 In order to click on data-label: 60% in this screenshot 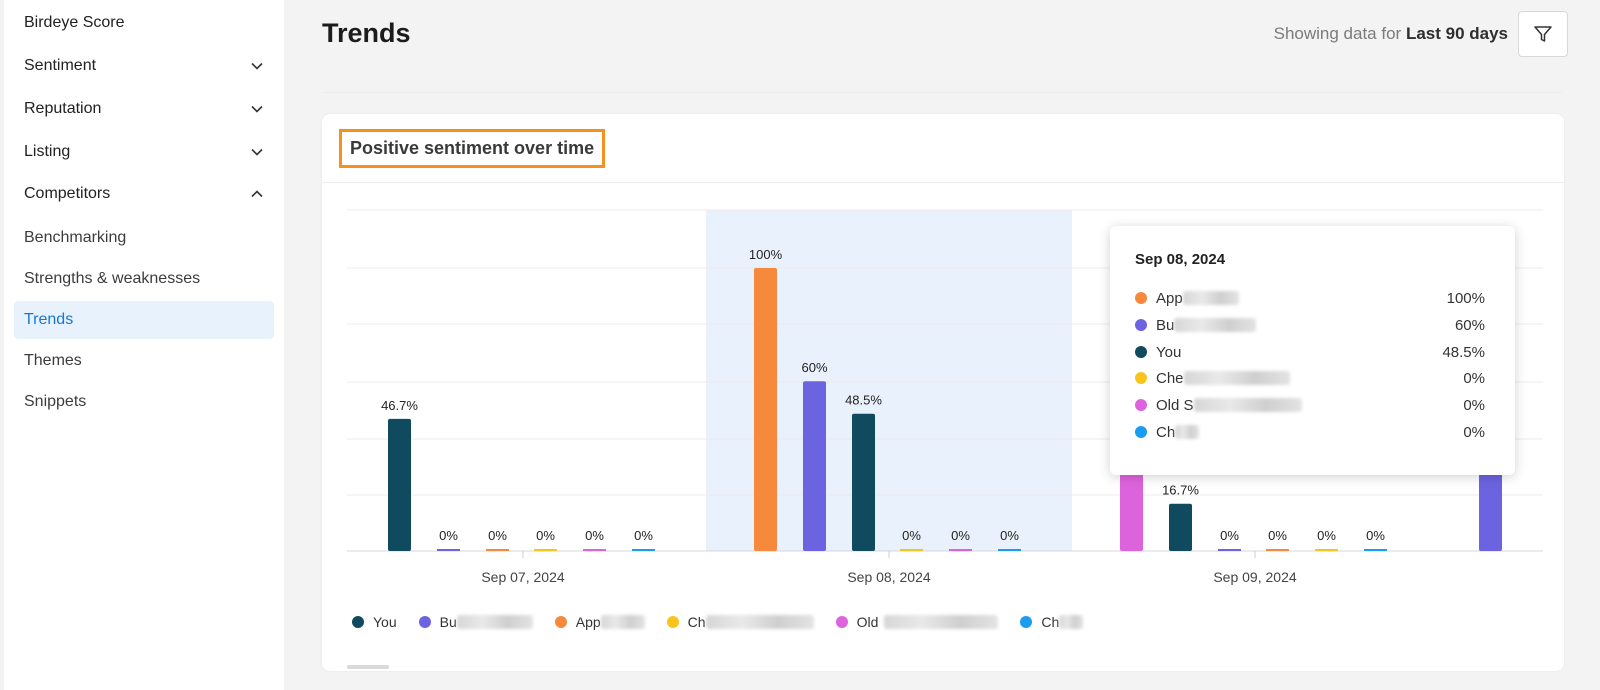, I will do `click(814, 367)`.